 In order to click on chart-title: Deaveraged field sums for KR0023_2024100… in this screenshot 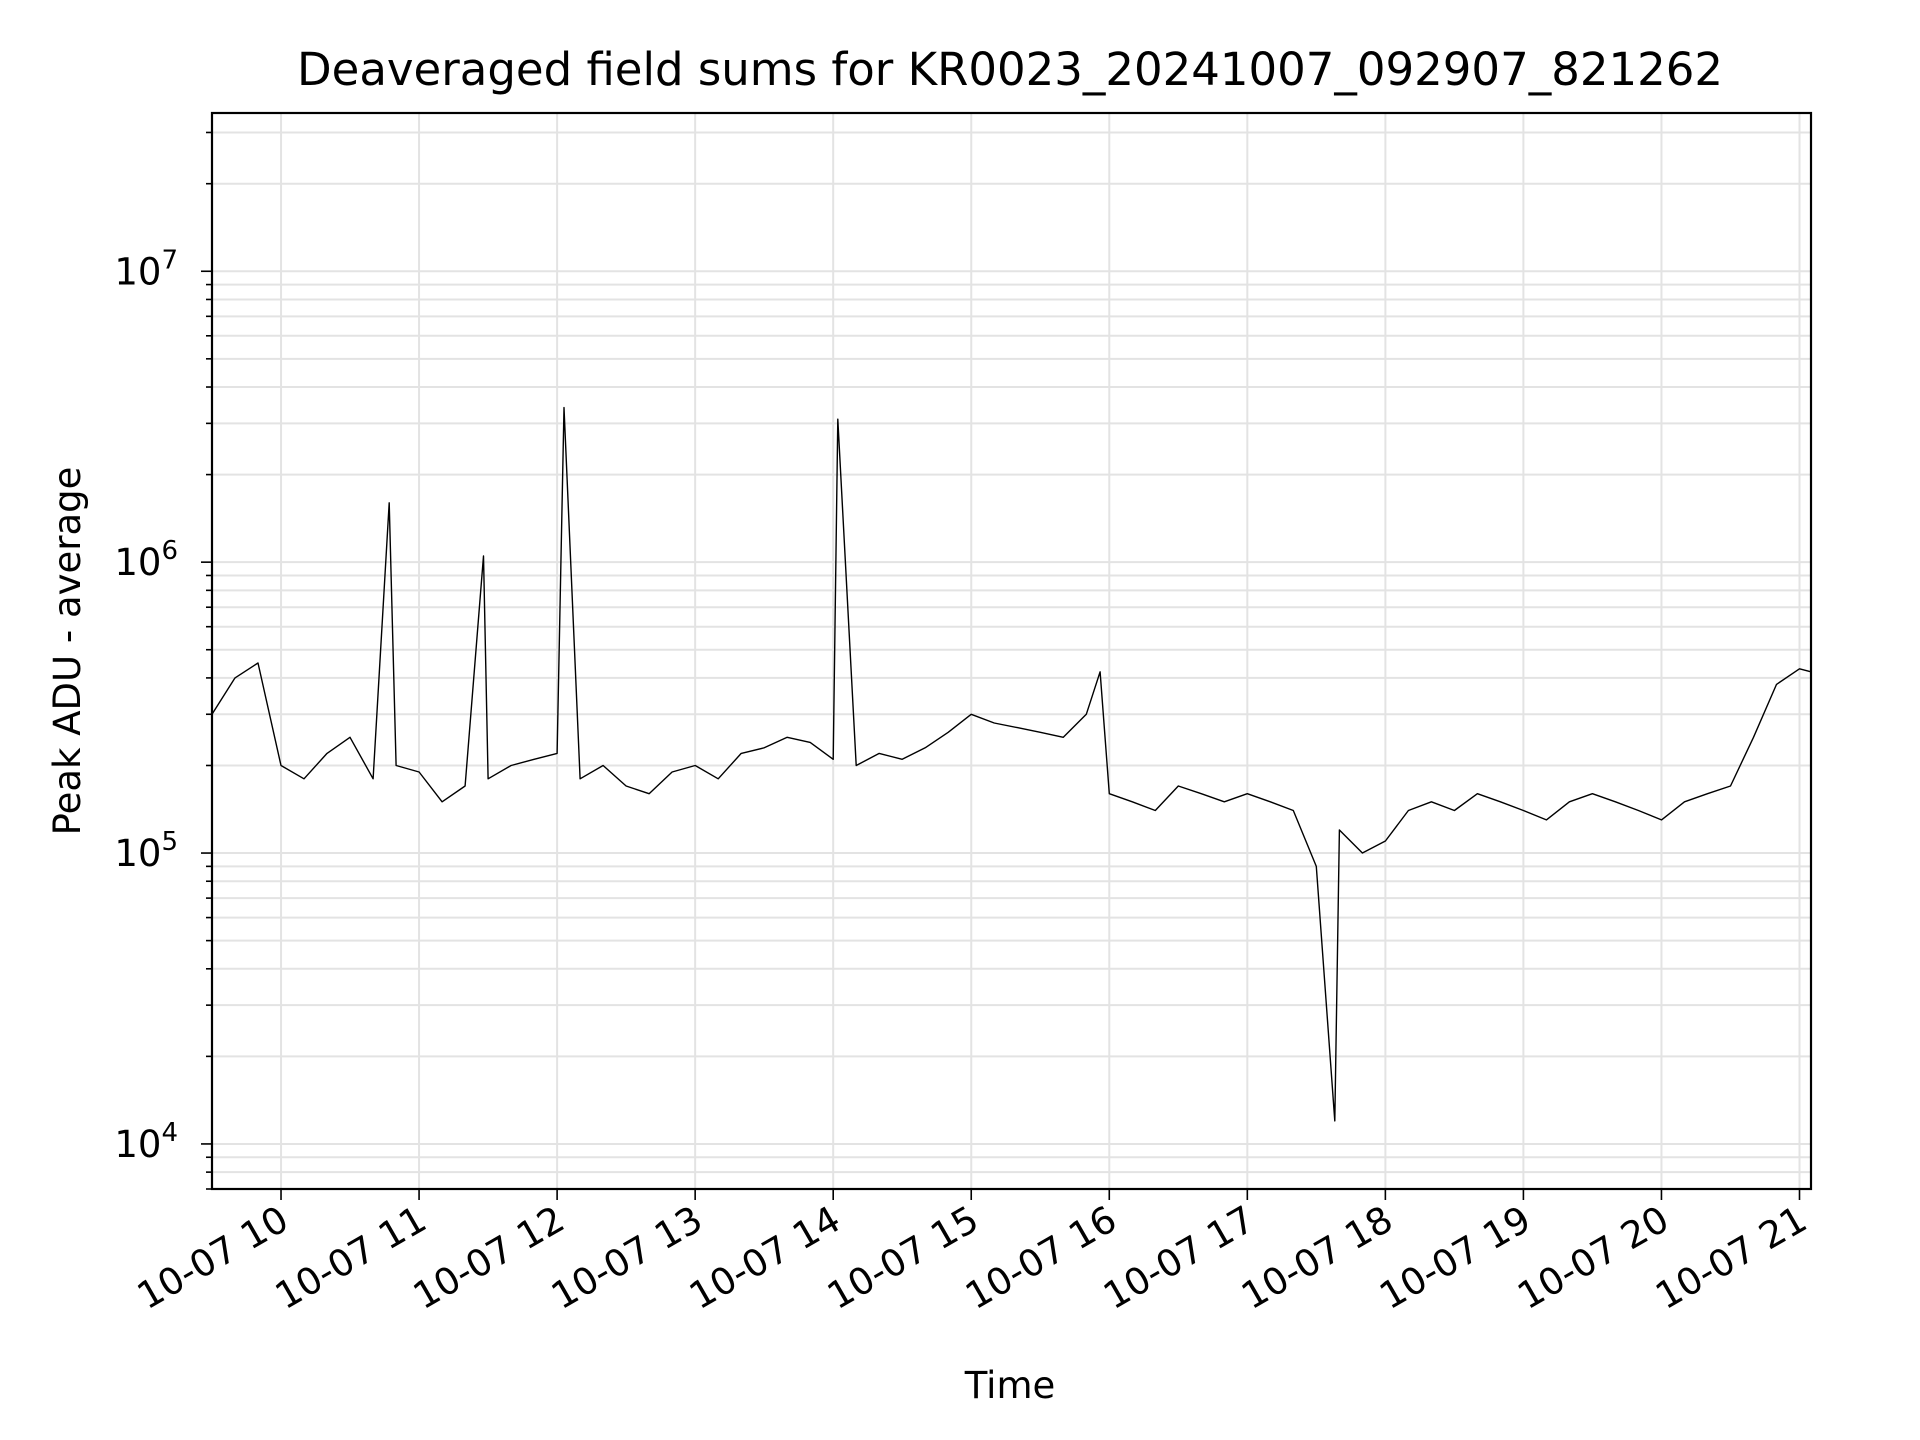, I will do `click(1010, 69)`.